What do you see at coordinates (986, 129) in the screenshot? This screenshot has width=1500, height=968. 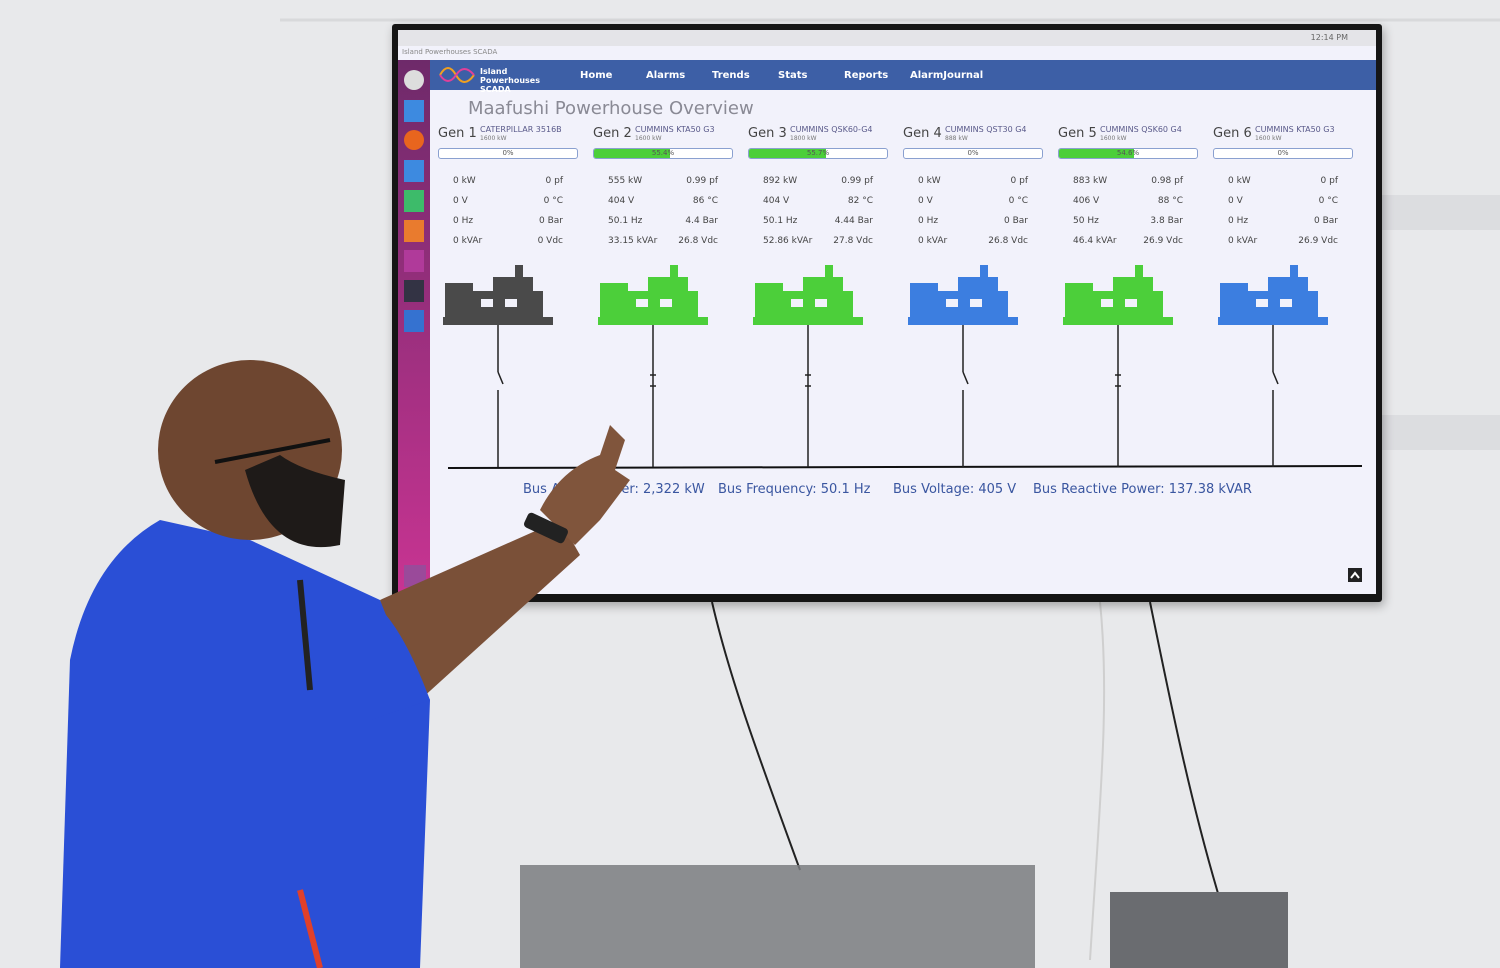 I see `generator-model: CUMMINS QST30 G4` at bounding box center [986, 129].